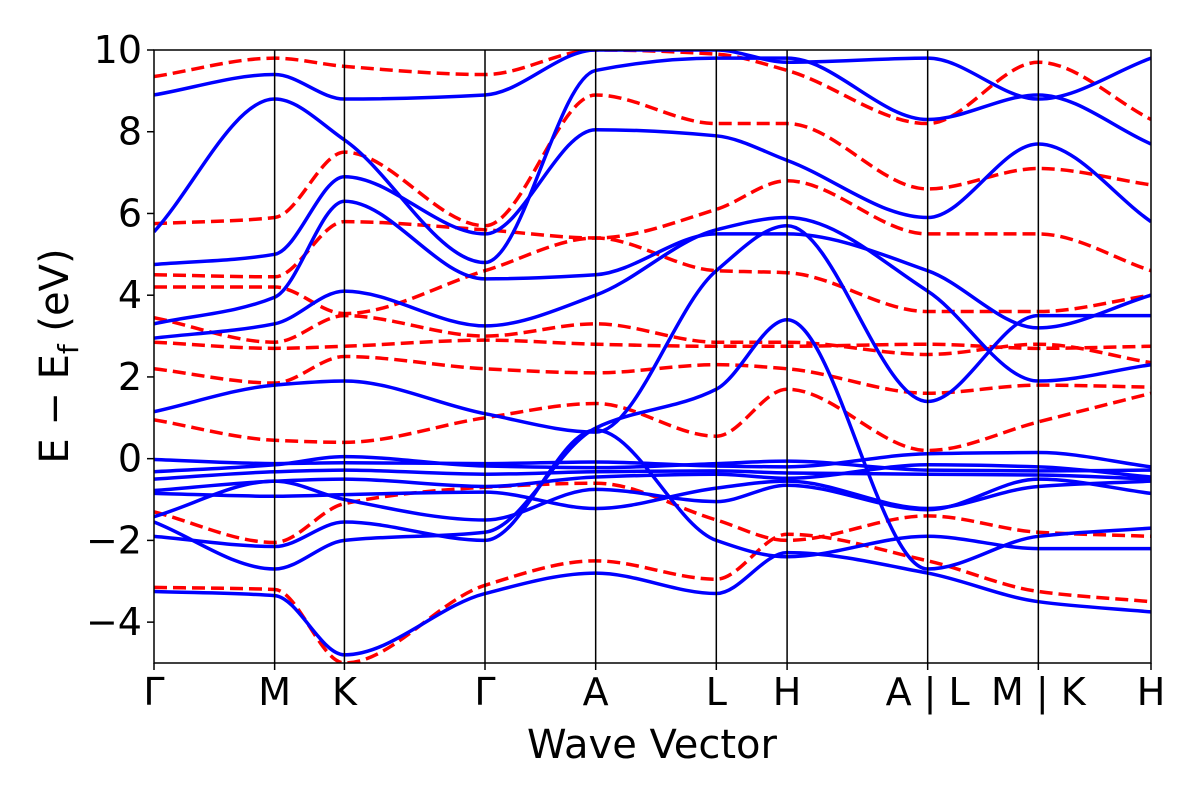 The width and height of the screenshot is (1200, 800). What do you see at coordinates (130, 295) in the screenshot?
I see `y-tick-label-4: 4` at bounding box center [130, 295].